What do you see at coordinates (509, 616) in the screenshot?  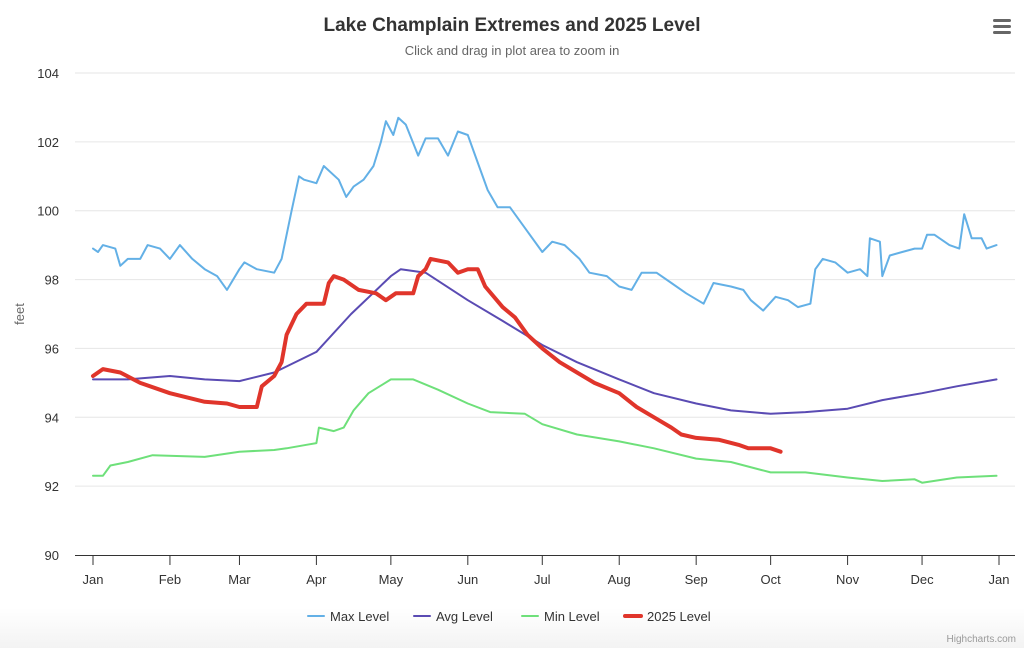 I see `legend: Max Level Avg Level Min Level 2025 Level` at bounding box center [509, 616].